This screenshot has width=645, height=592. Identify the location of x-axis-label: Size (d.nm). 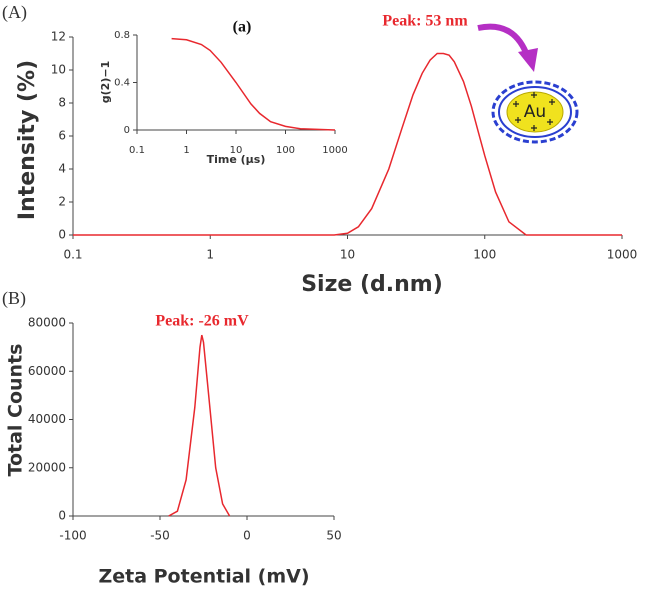
(372, 284).